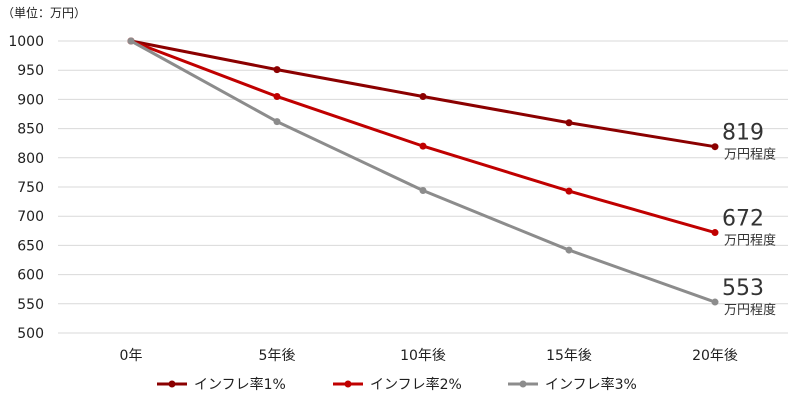 The image size is (800, 404). Describe the element at coordinates (277, 356) in the screenshot. I see `x-tick-label: 5年後` at that location.